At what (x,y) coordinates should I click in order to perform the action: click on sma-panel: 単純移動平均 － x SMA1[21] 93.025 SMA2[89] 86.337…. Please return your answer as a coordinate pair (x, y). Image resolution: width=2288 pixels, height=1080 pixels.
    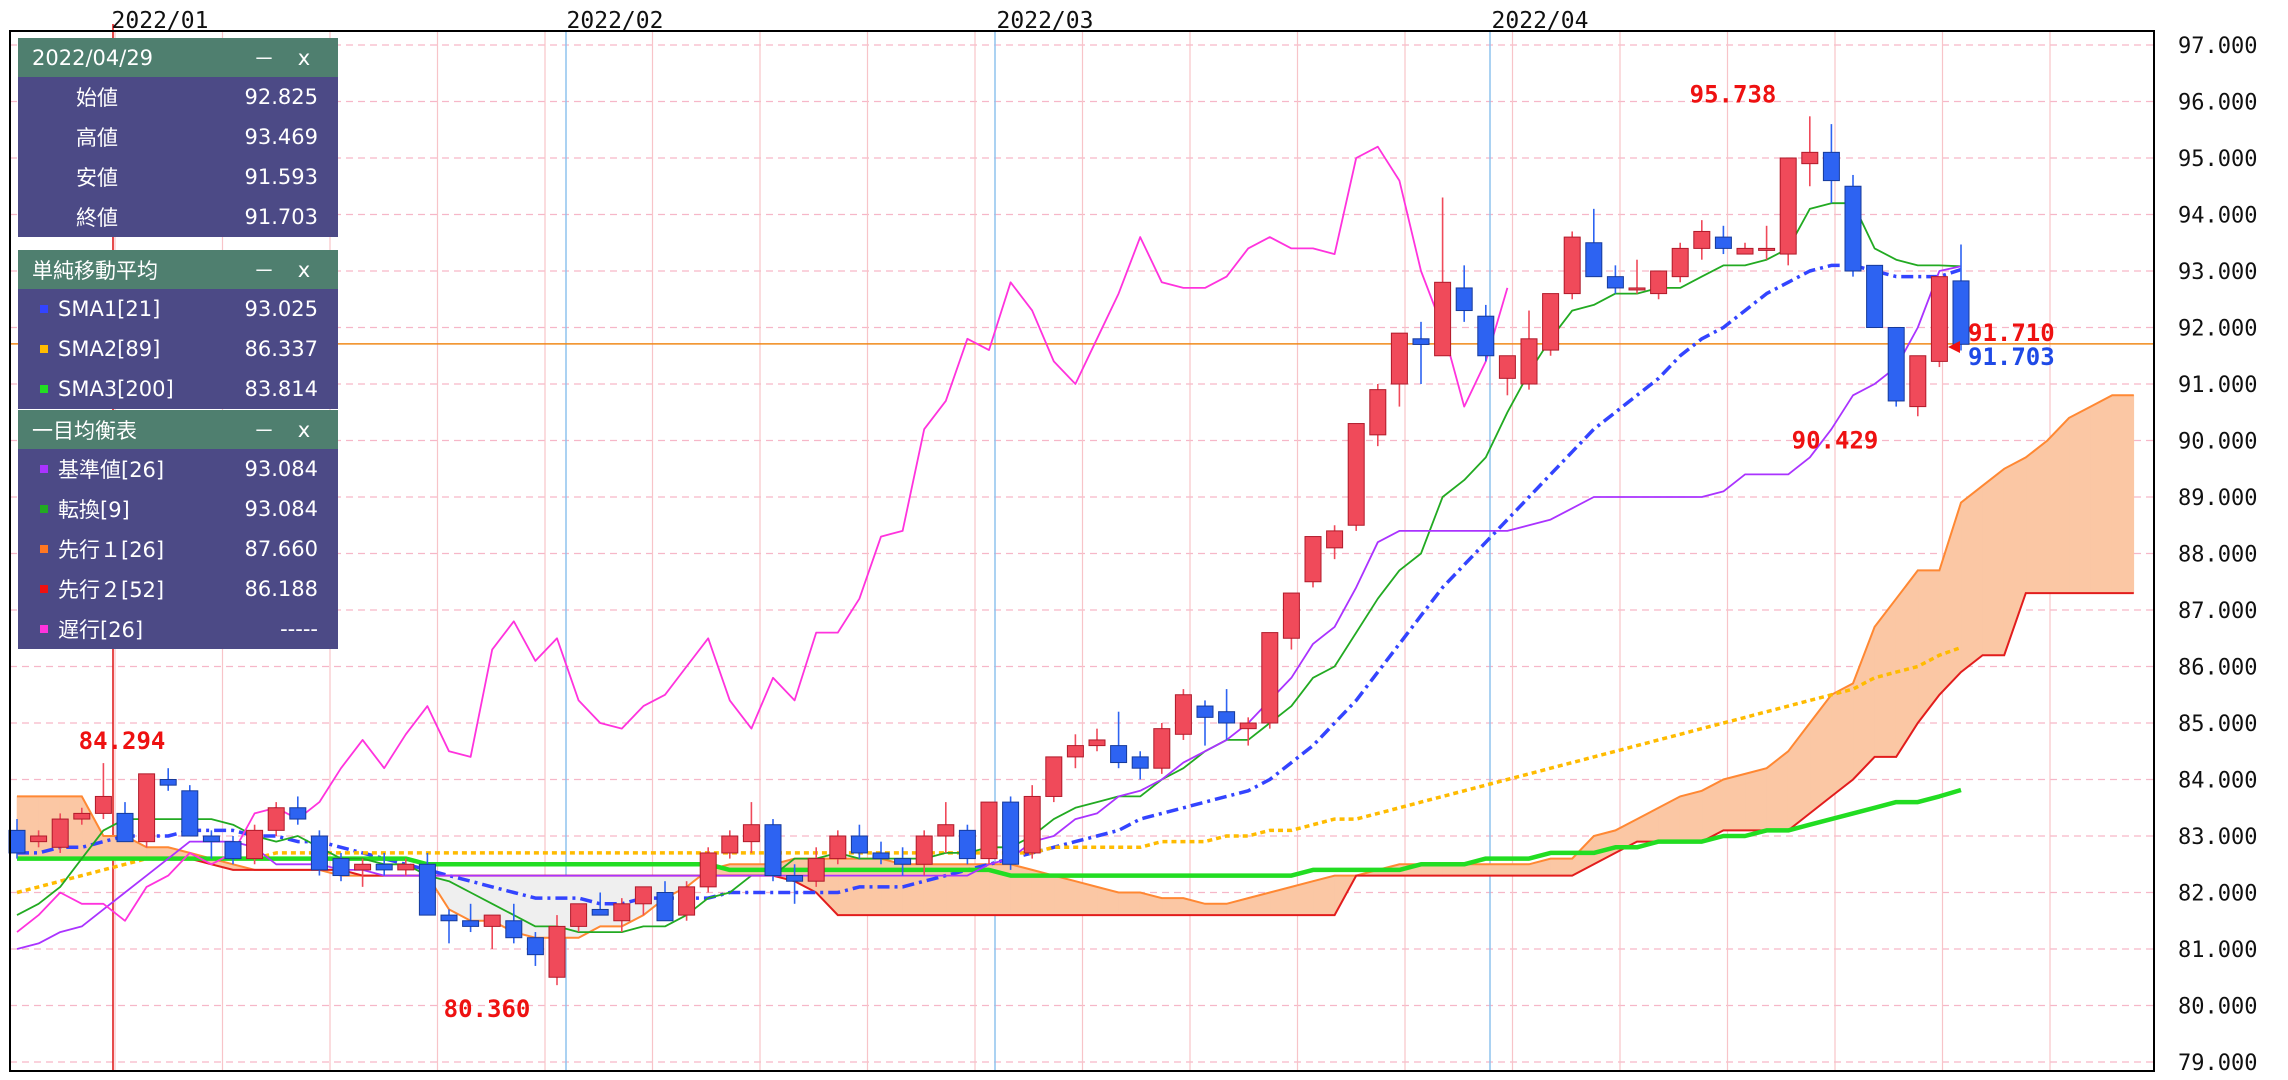
    Looking at the image, I should click on (178, 329).